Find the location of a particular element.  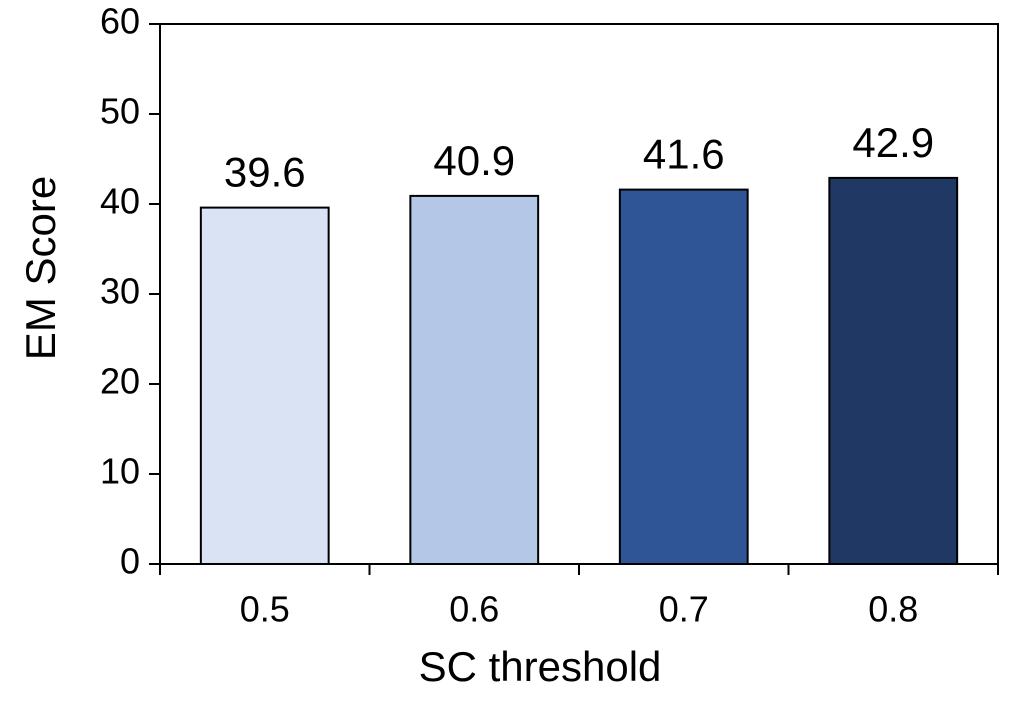

x-tick-label: 0.6 is located at coordinates (474, 609).